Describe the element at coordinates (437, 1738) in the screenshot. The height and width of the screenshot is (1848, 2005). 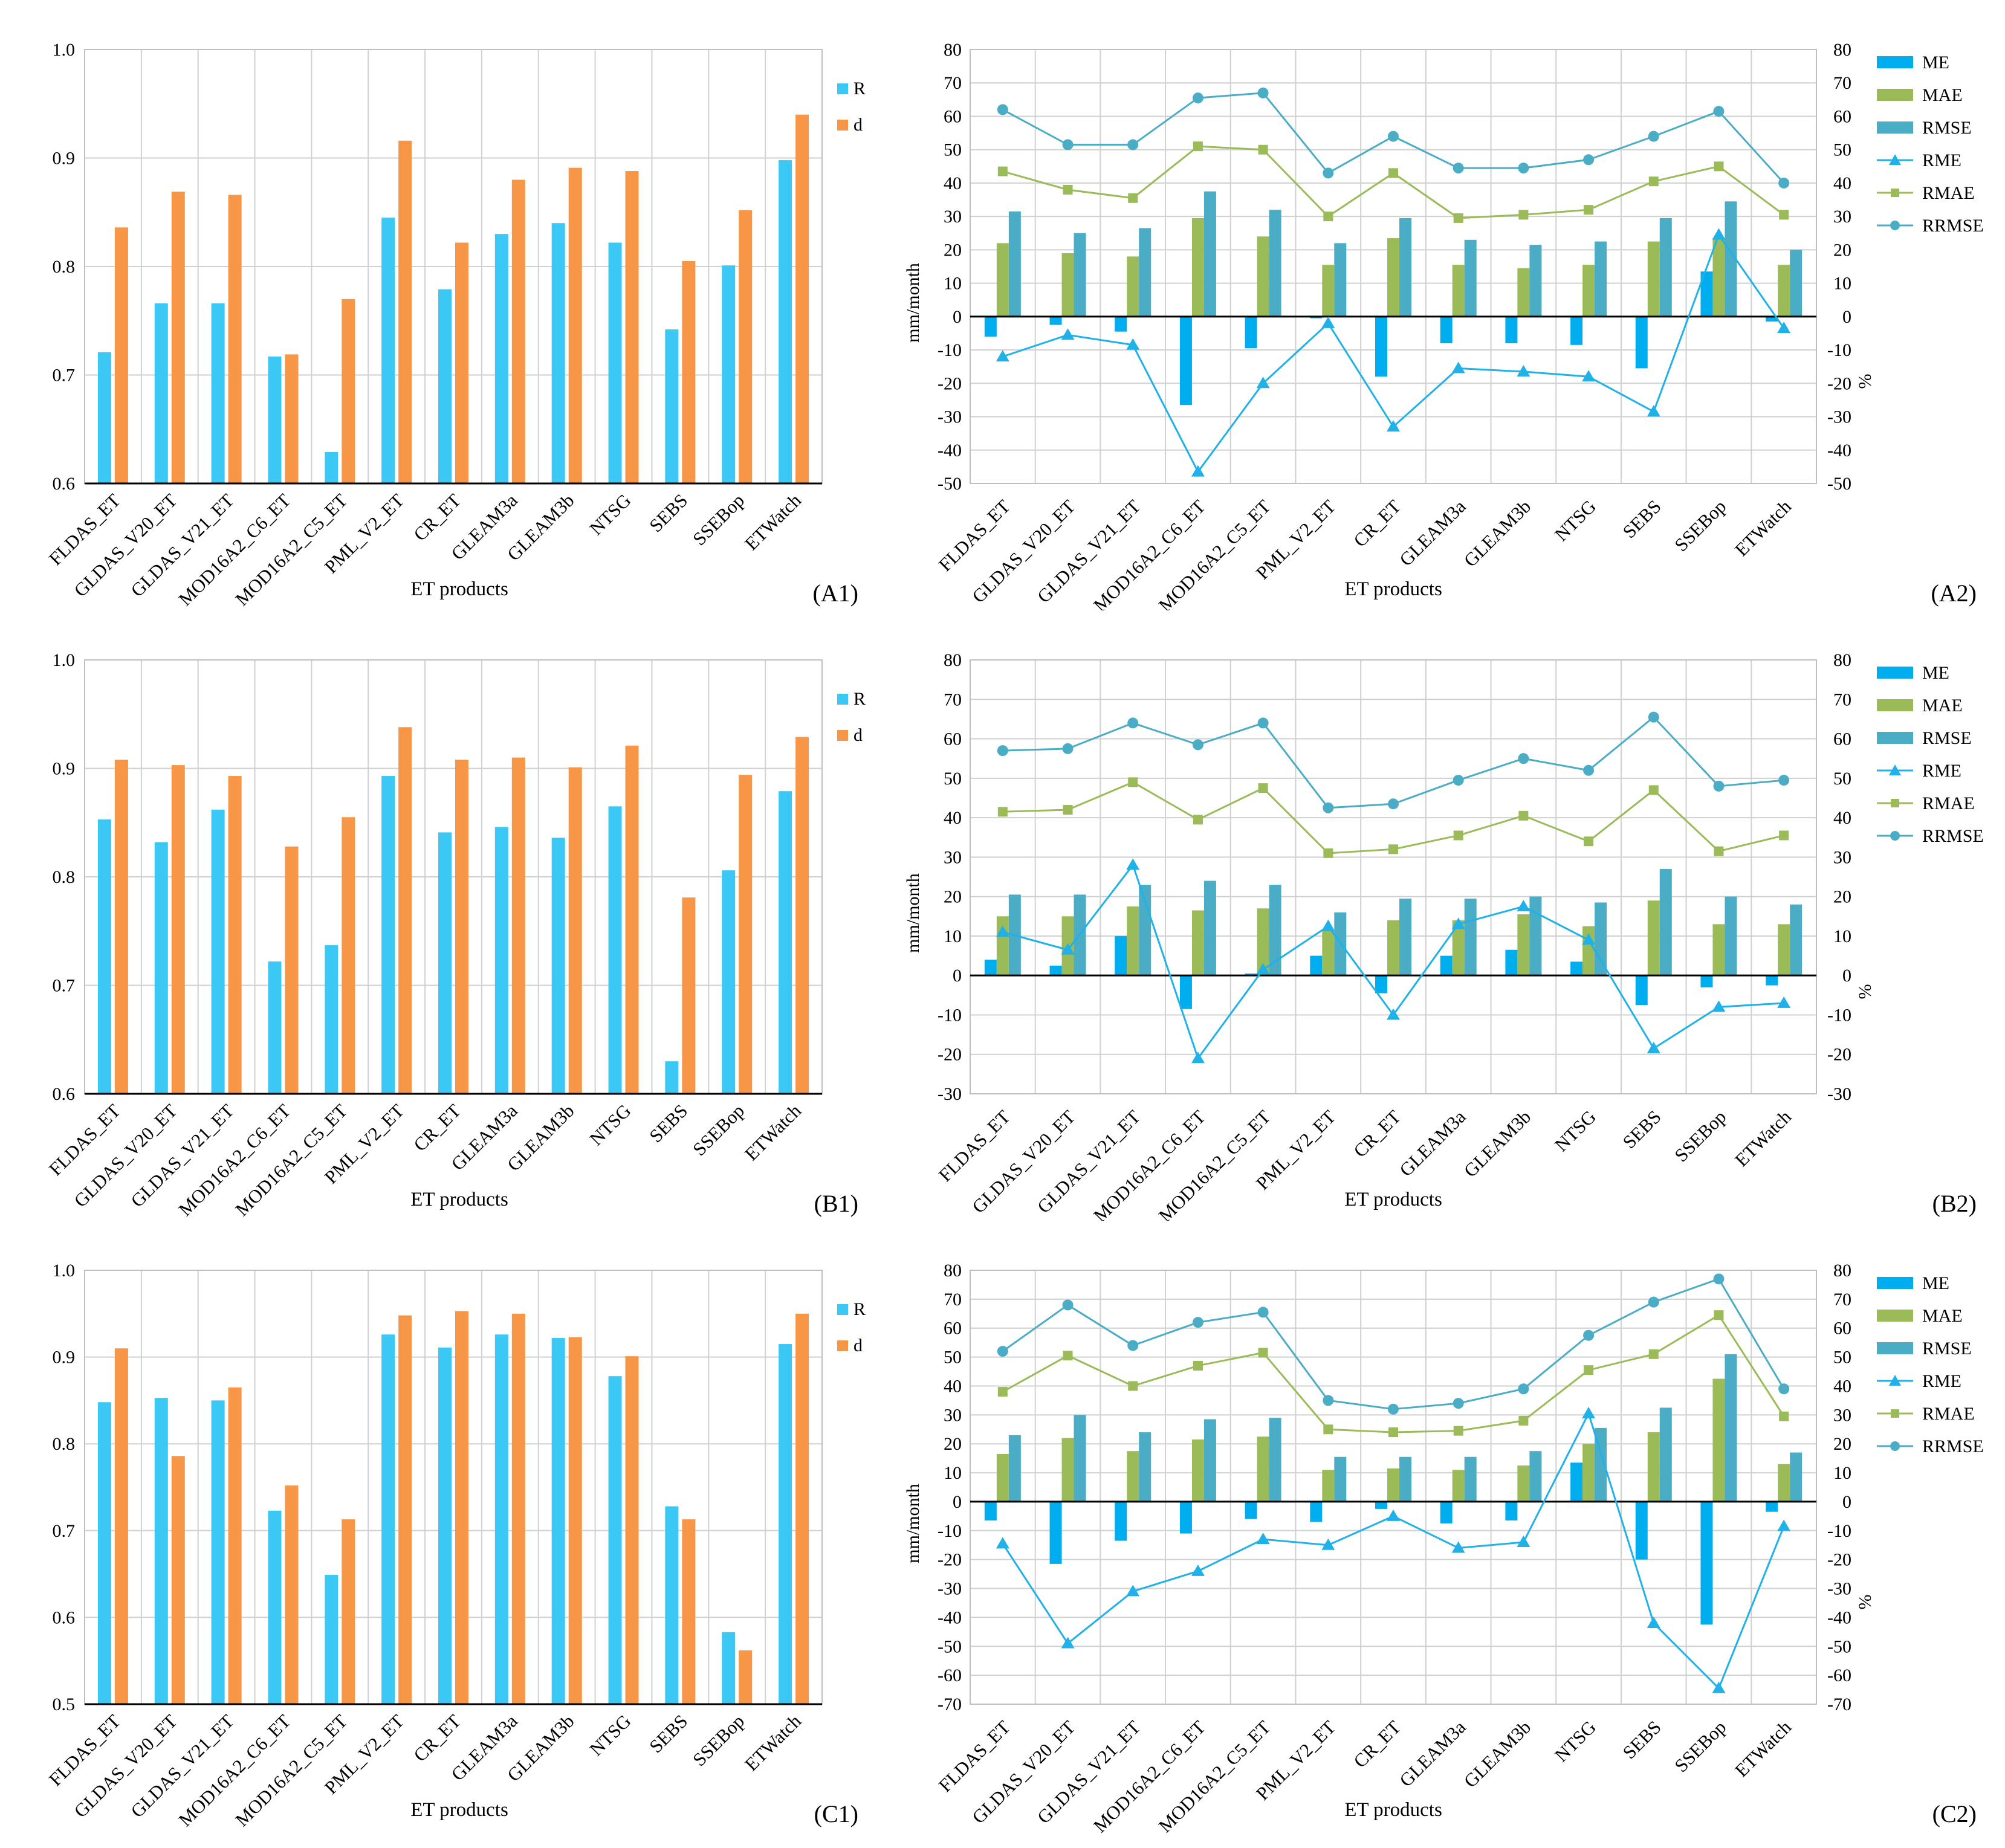
I see `chart-c1-category-label: CR_ET` at that location.